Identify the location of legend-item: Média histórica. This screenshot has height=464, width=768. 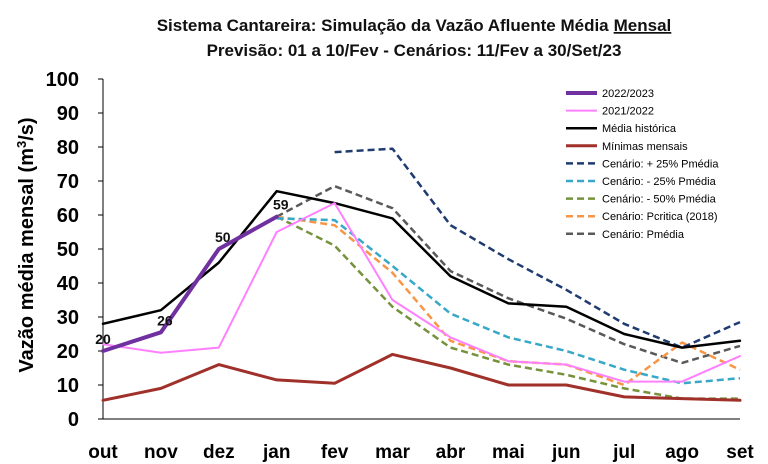
(621, 129).